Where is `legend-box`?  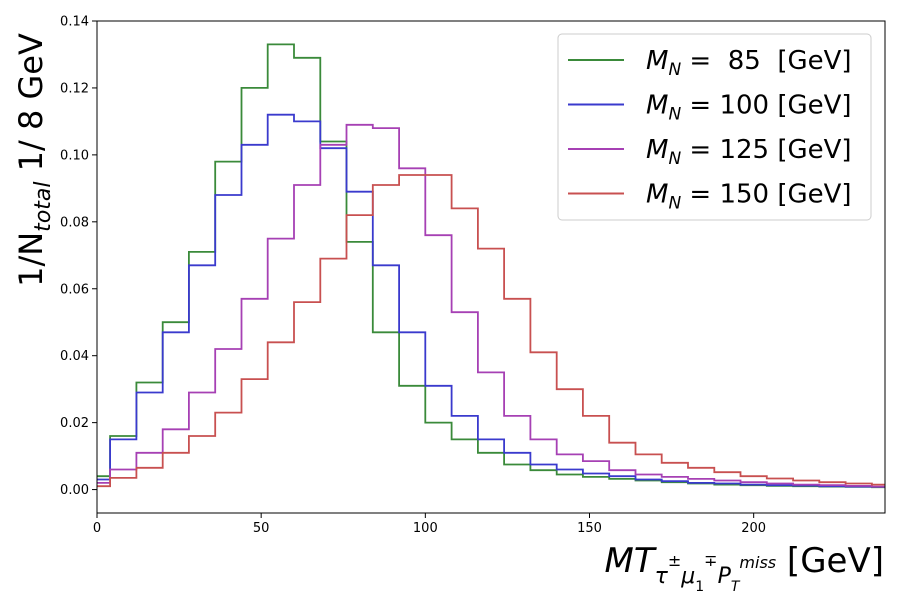 legend-box is located at coordinates (714, 127).